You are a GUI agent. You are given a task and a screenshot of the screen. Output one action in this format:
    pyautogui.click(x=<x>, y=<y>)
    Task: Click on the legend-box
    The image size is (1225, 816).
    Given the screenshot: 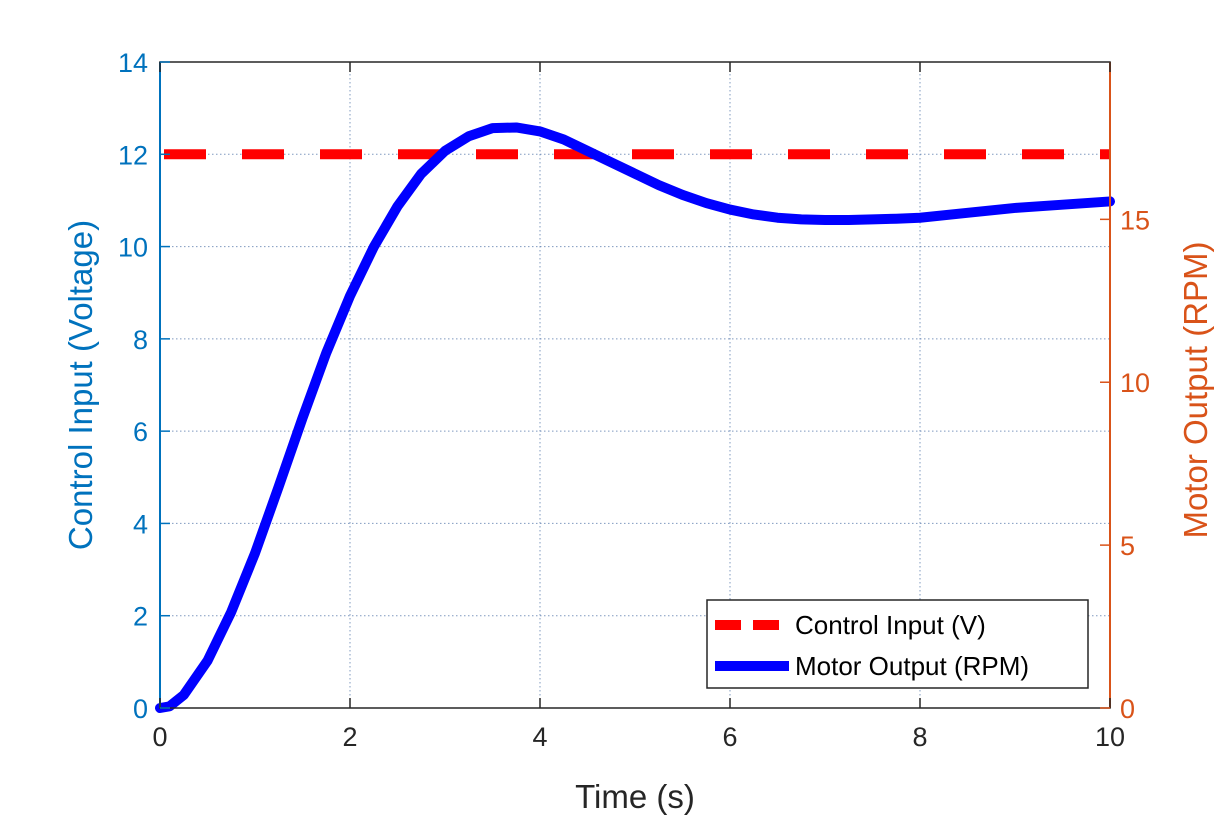 What is the action you would take?
    pyautogui.click(x=897, y=644)
    